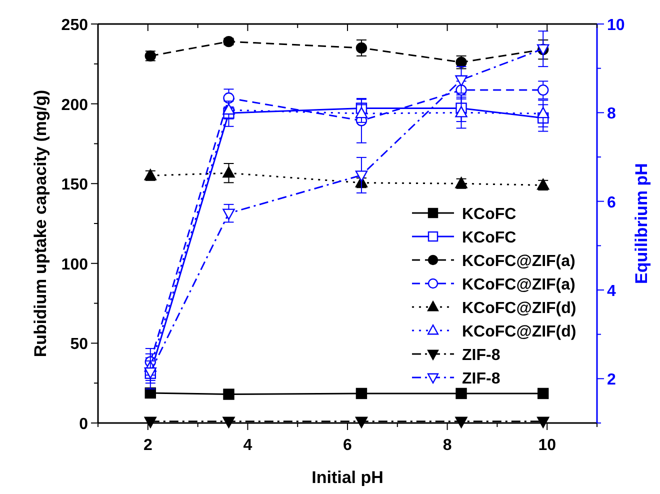  Describe the element at coordinates (79, 345) in the screenshot. I see `y-tick-label: 50` at that location.